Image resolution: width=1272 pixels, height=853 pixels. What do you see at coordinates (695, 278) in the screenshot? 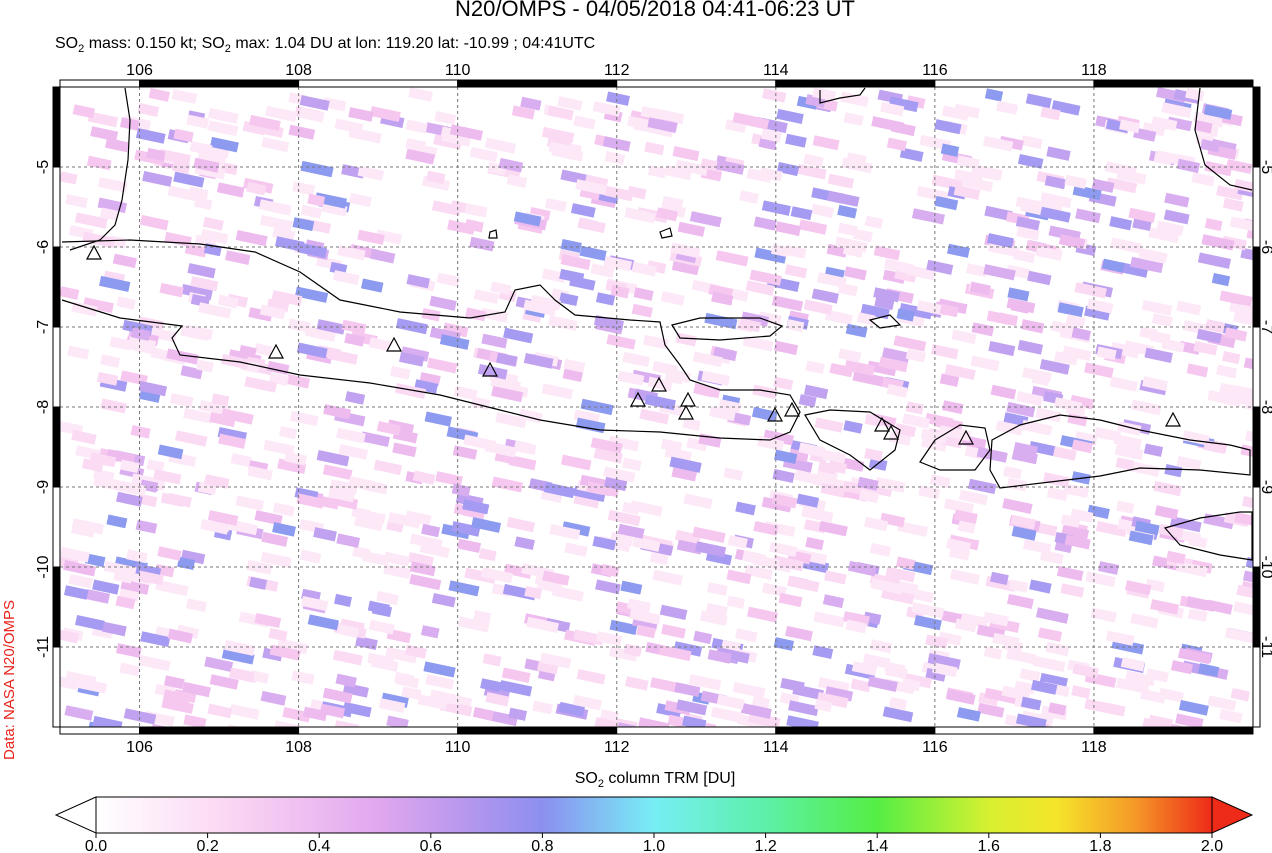
I see `island` at bounding box center [695, 278].